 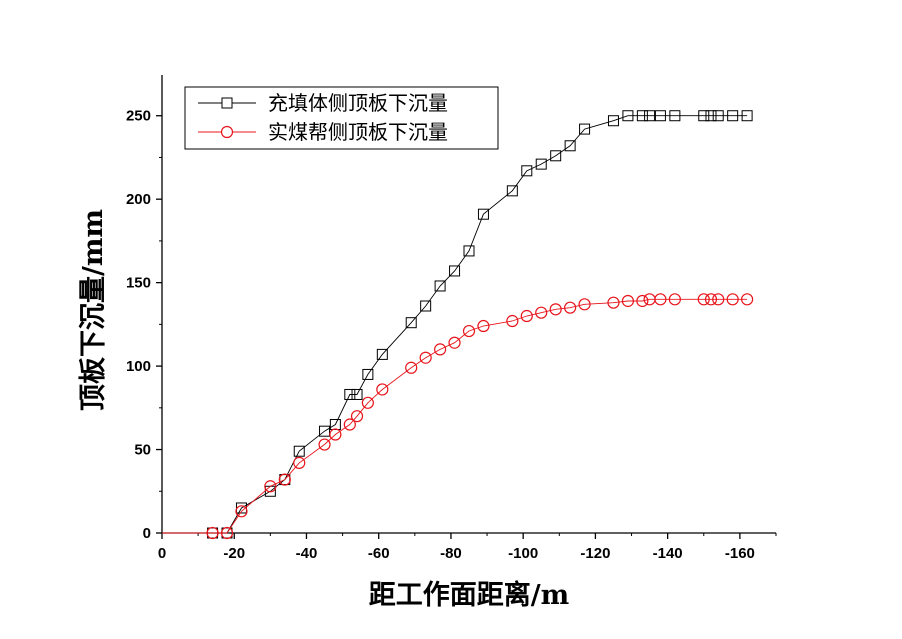 I want to click on y-tick-label: 100, so click(x=138, y=366).